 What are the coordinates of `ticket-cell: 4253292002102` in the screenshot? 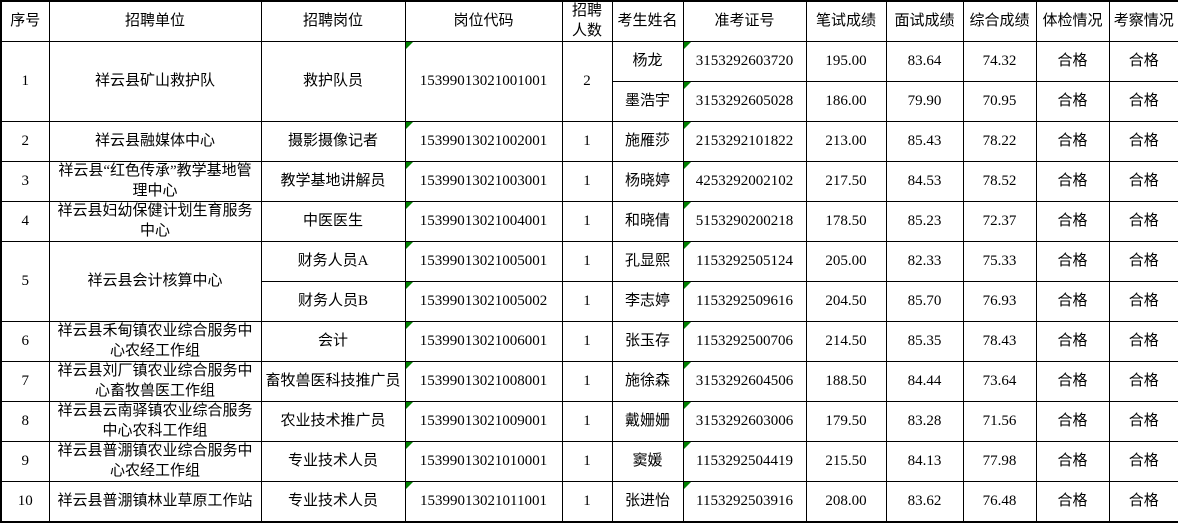 It's located at (744, 181).